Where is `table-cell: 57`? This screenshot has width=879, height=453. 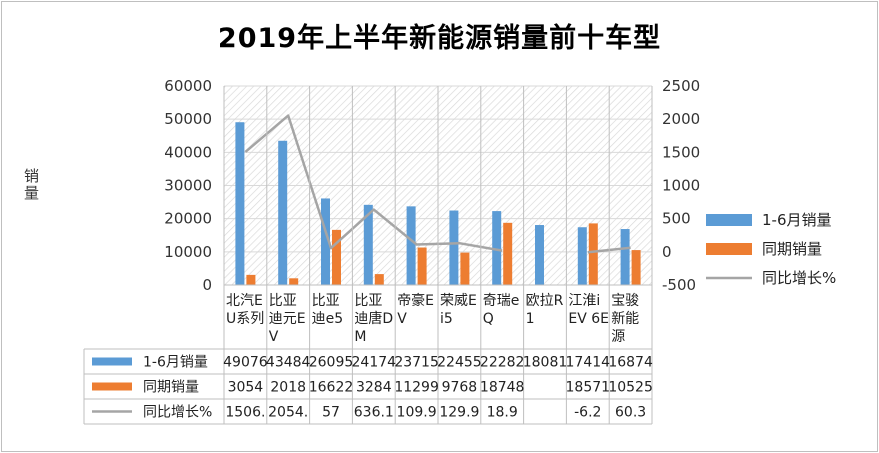 table-cell: 57 is located at coordinates (331, 413).